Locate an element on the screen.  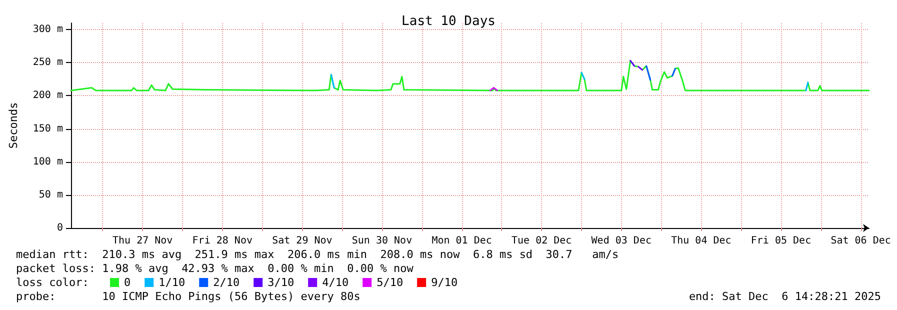
legend-label: 3/10 is located at coordinates (281, 282).